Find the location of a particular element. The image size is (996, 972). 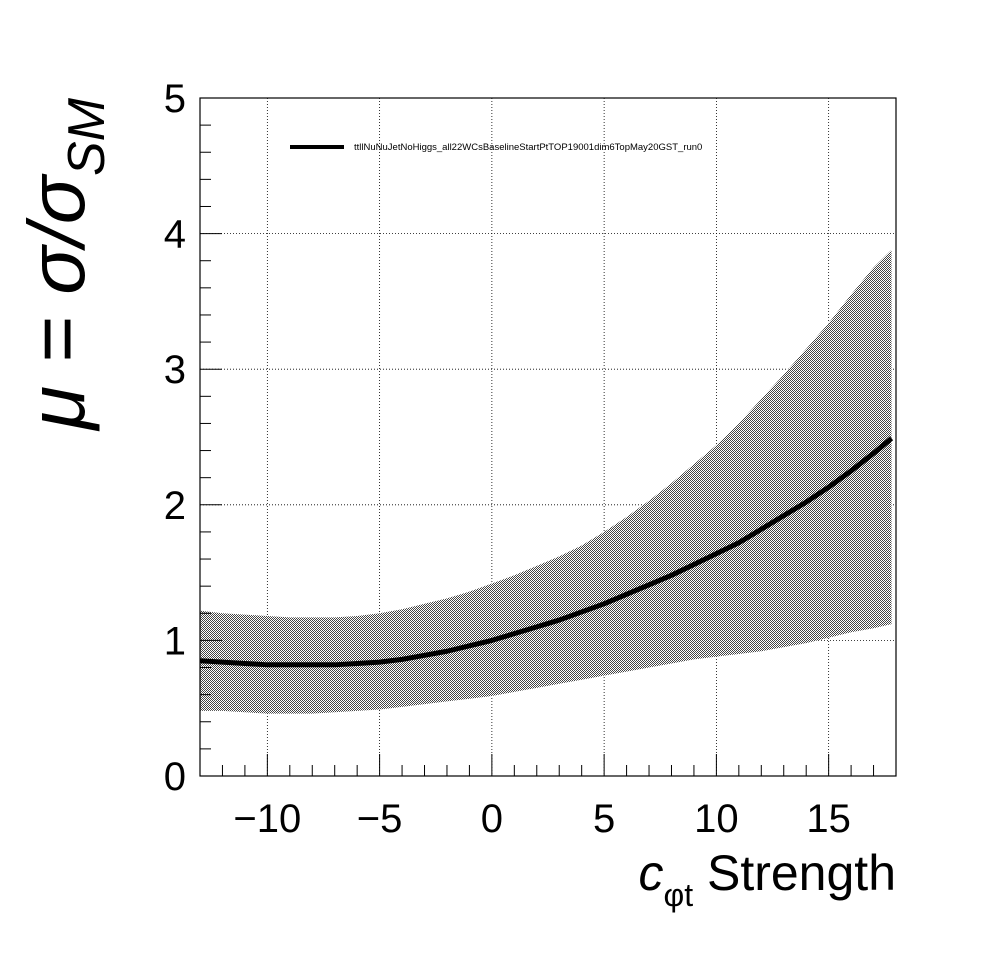

x-axis-subscript: φt is located at coordinates (678, 895).